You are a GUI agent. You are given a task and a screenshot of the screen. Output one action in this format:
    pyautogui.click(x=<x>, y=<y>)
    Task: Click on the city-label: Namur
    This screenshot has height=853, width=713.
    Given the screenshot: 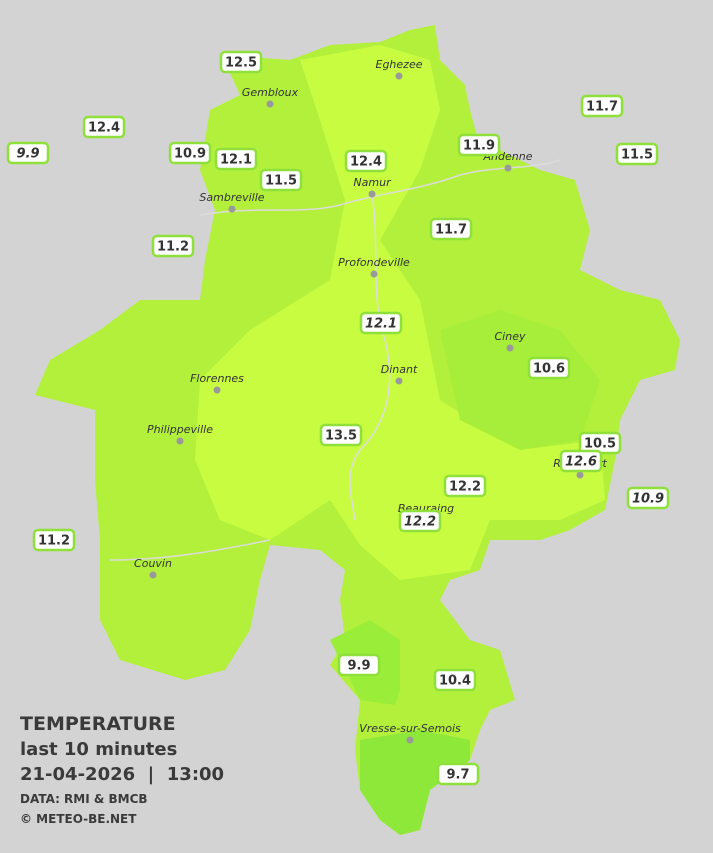 What is the action you would take?
    pyautogui.click(x=372, y=182)
    